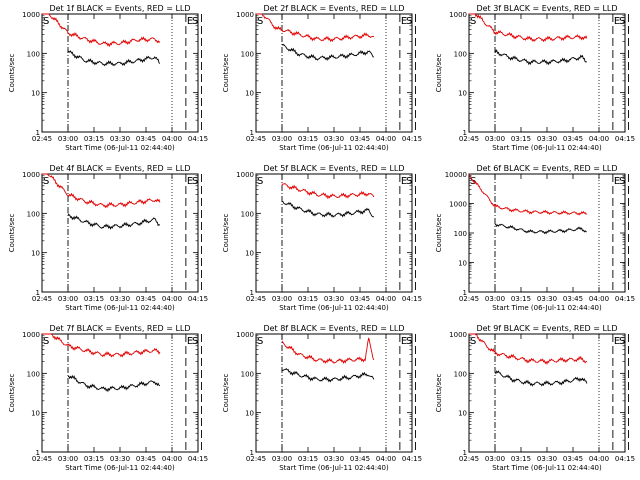  I want to click on chart-title: Det 6f BLACK = Events, RED = LLD, so click(546, 168).